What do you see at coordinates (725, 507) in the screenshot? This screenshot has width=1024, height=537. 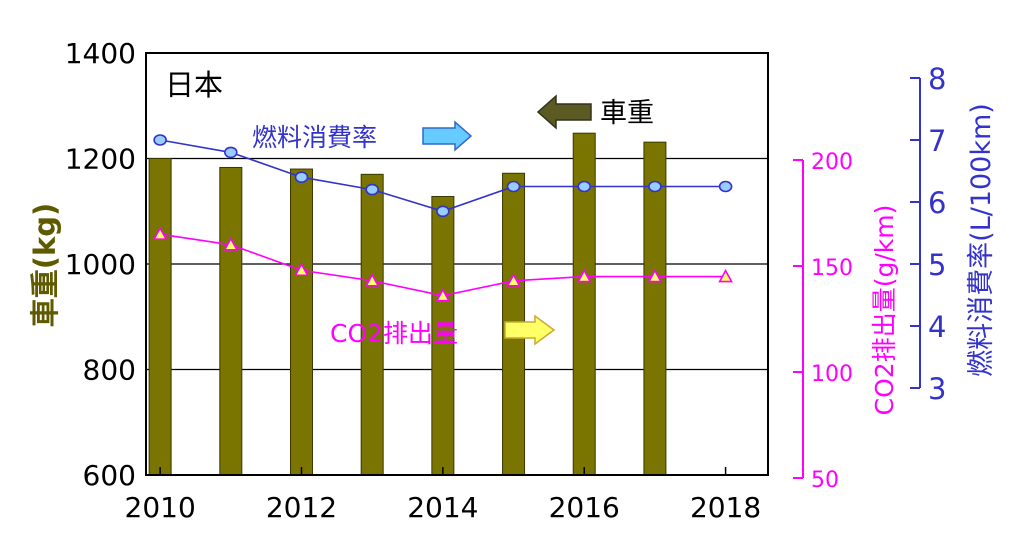 I see `x-tick-2018: 2018` at bounding box center [725, 507].